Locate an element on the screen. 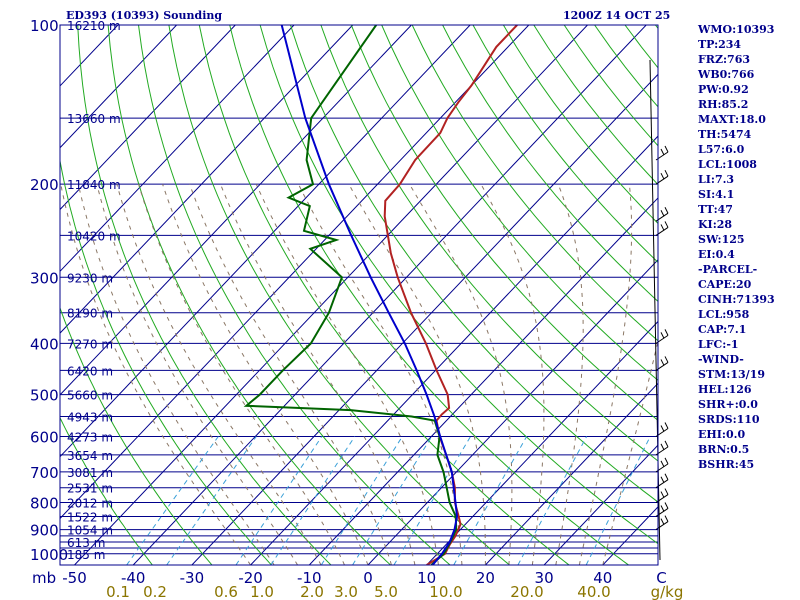 The height and width of the screenshot is (600, 800). mixing-ratio-tick-label: 5.0 is located at coordinates (386, 591).